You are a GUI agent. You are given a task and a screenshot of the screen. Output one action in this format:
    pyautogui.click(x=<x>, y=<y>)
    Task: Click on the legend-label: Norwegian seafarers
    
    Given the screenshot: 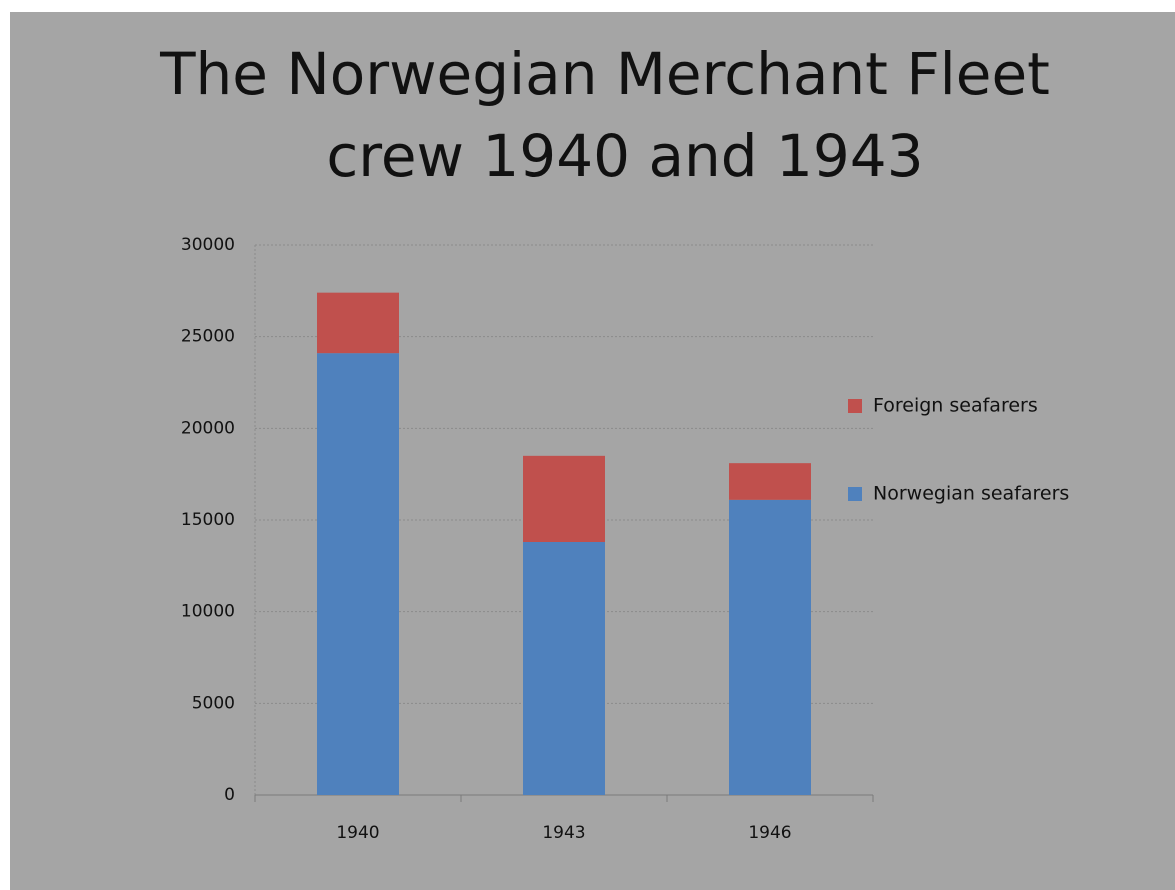 What is the action you would take?
    pyautogui.click(x=971, y=494)
    